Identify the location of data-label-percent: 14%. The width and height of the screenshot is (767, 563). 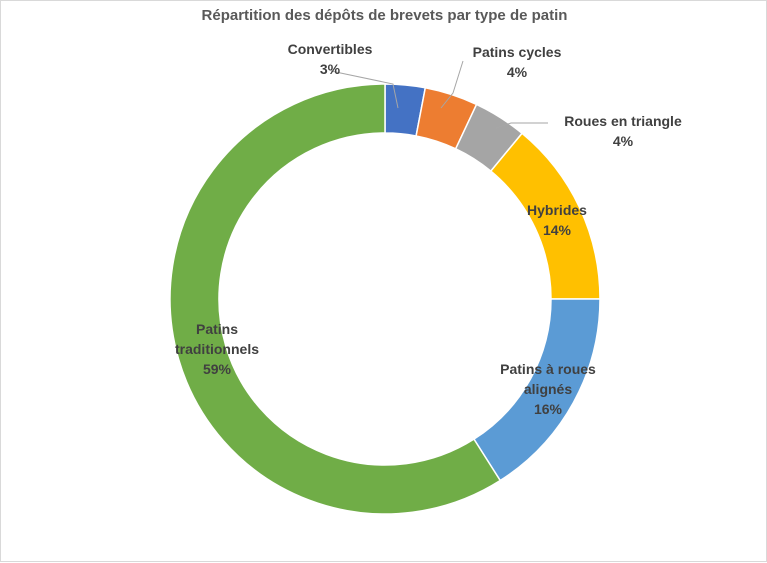
(557, 230).